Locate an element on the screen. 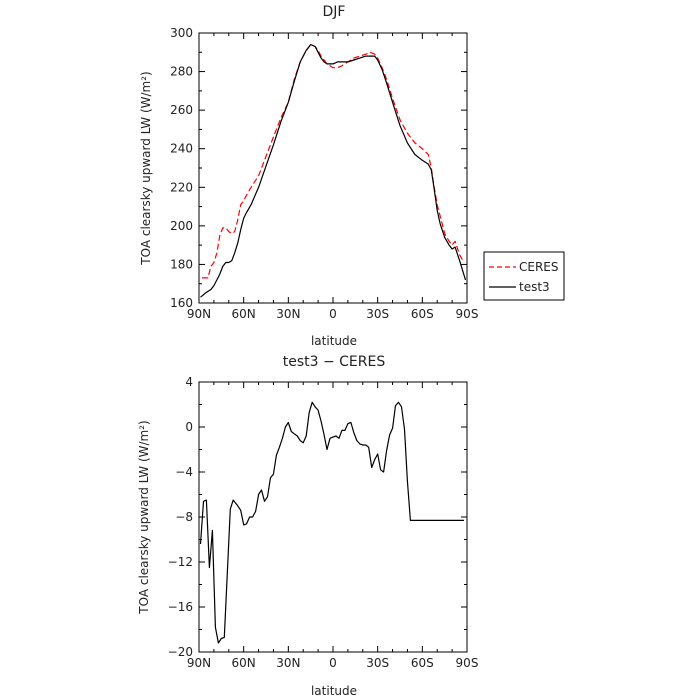 Image resolution: width=700 pixels, height=700 pixels. bottom-x-tick-label: 90S is located at coordinates (467, 663).